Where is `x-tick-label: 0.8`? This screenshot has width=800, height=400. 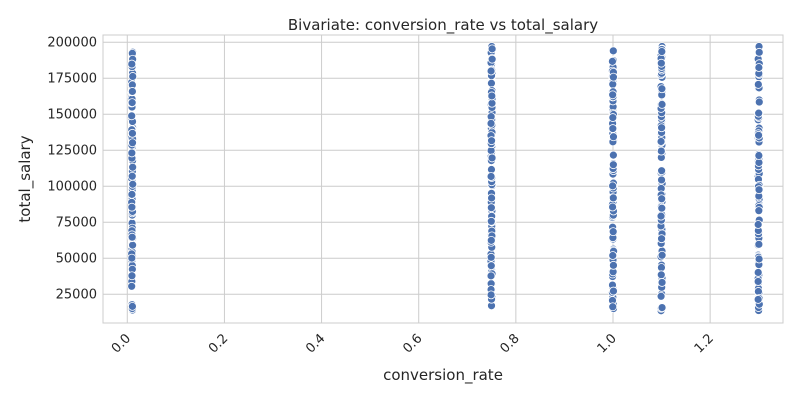
x-tick-label: 0.8 is located at coordinates (509, 343).